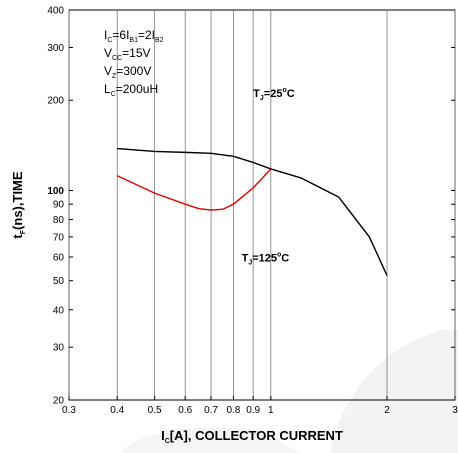 This screenshot has width=458, height=453. What do you see at coordinates (262, 98) in the screenshot?
I see `annotation-tj25-part: J` at bounding box center [262, 98].